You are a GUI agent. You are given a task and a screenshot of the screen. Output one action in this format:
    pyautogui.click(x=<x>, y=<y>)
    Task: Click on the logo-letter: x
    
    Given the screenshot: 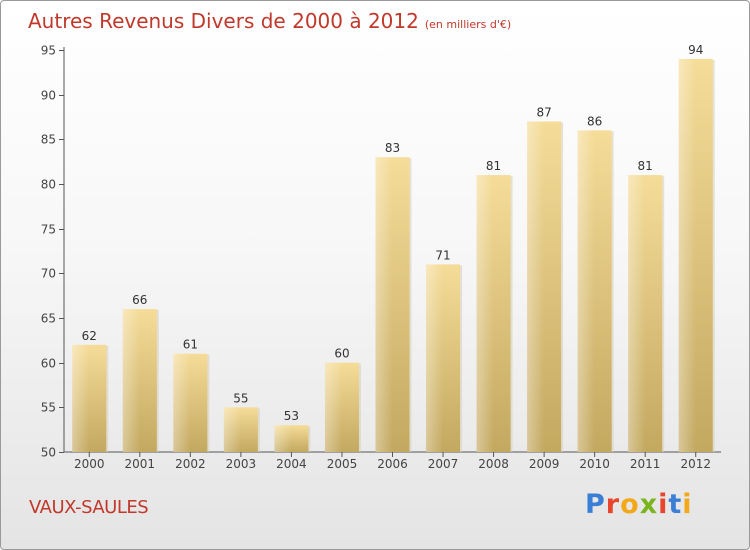 What is the action you would take?
    pyautogui.click(x=649, y=504)
    